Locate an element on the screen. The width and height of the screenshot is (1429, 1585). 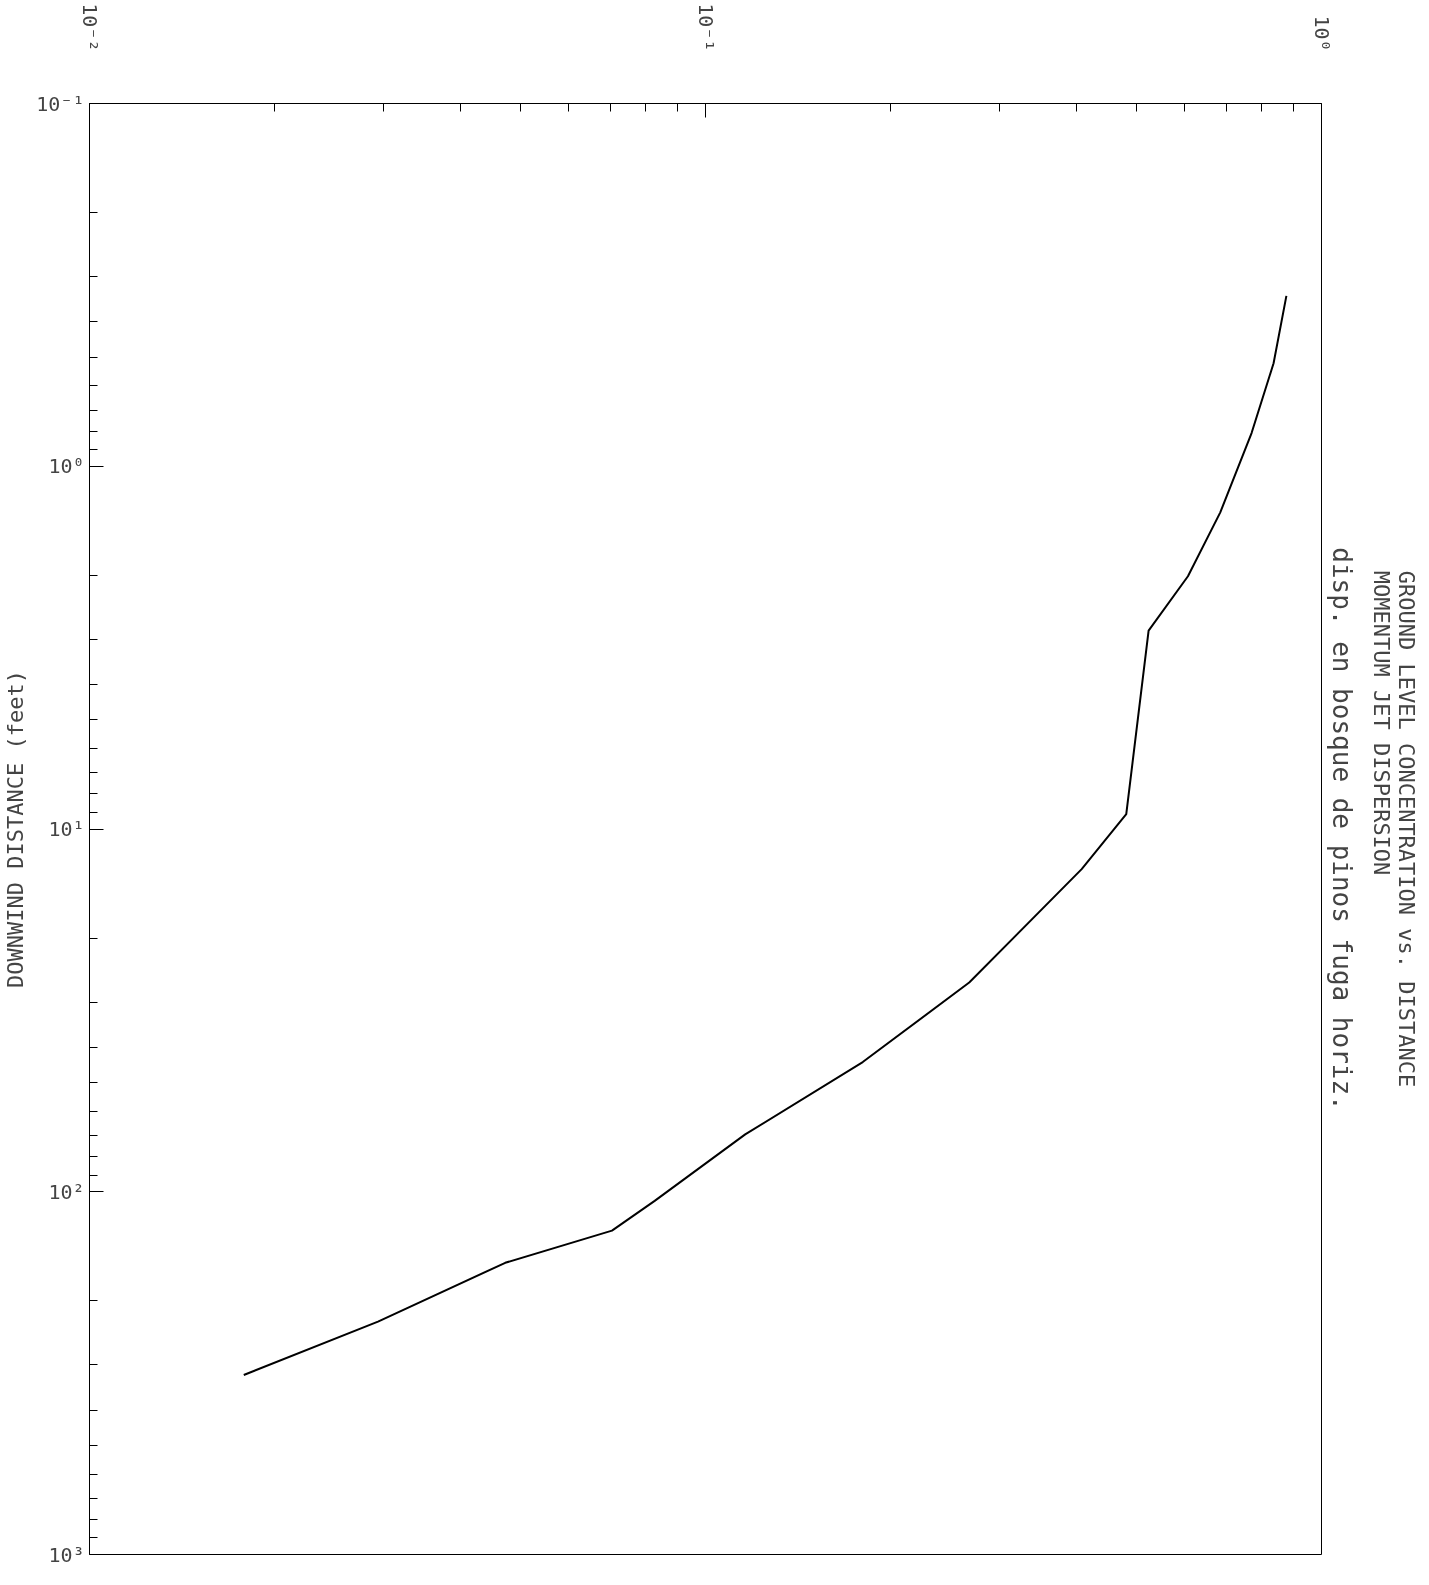
y-tick-label: 10¹ is located at coordinates (66, 829).